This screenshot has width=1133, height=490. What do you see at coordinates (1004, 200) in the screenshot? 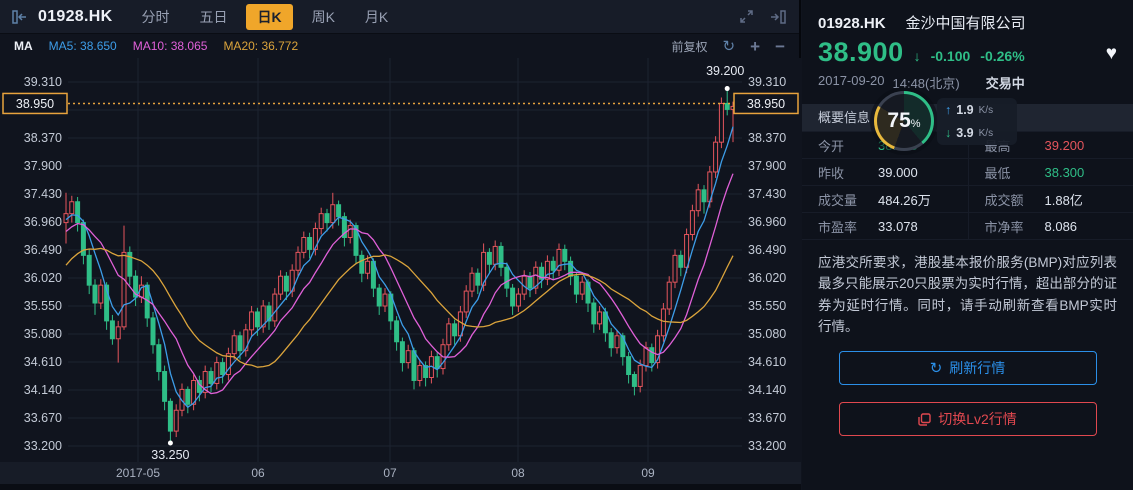
I see `stat-label: 成交额` at bounding box center [1004, 200].